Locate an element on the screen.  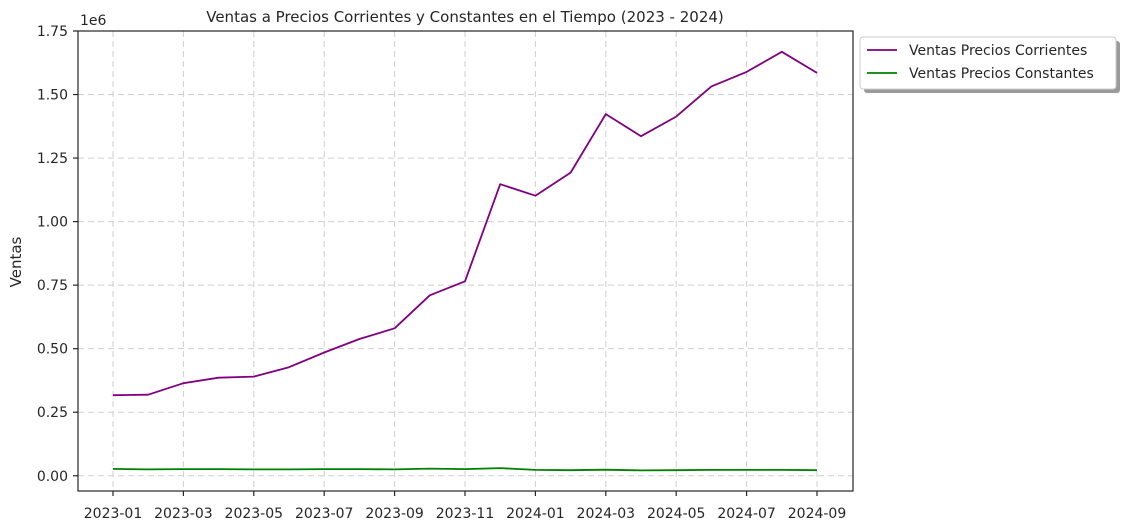
x-tick-label: 2024-05 is located at coordinates (676, 514).